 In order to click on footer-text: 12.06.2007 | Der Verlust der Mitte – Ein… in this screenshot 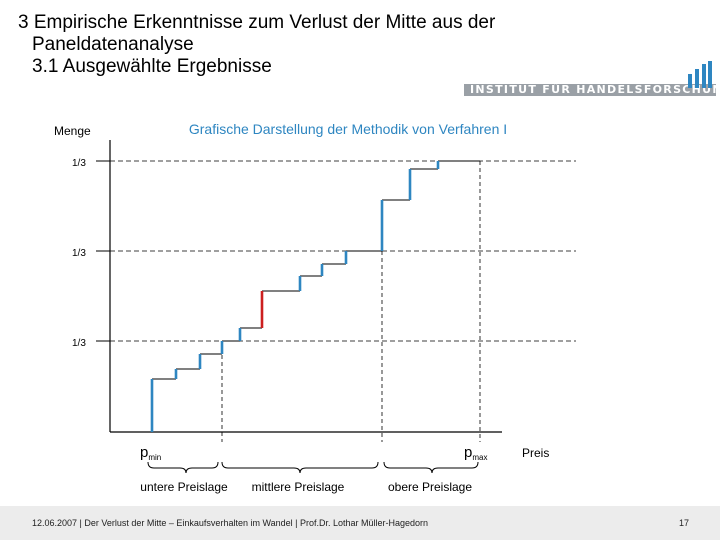, I will do `click(230, 523)`.